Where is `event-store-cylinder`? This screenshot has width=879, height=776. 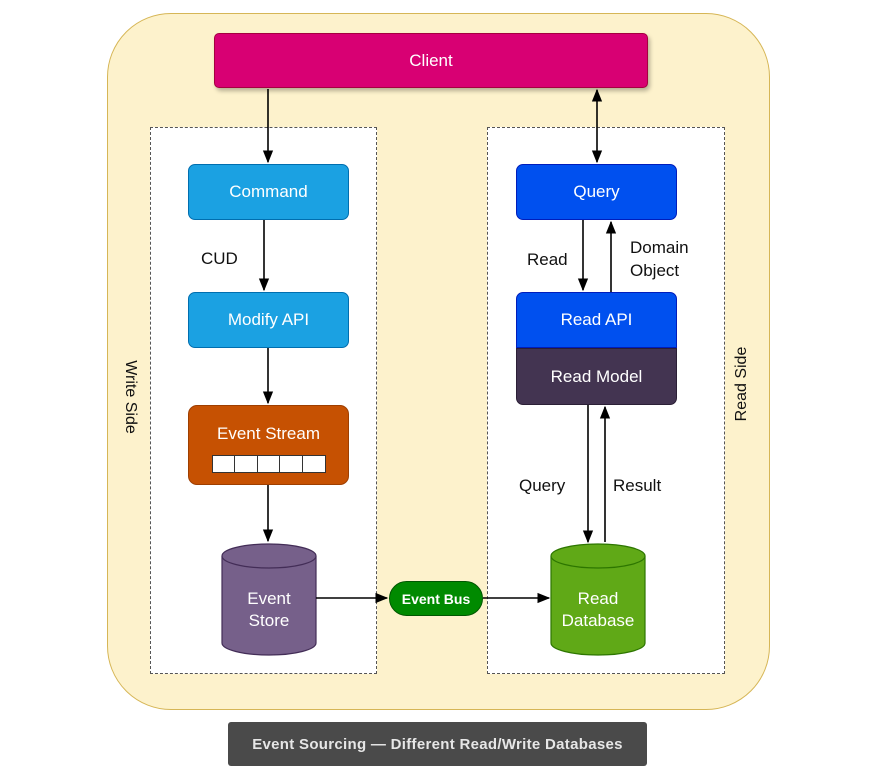
event-store-cylinder is located at coordinates (269, 599).